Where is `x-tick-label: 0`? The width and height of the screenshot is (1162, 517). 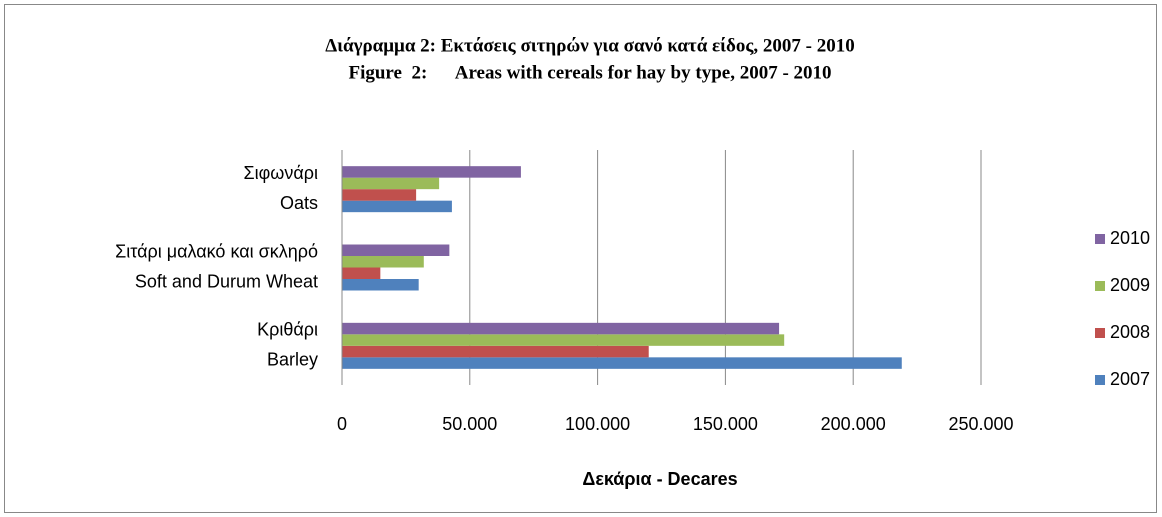
x-tick-label: 0 is located at coordinates (342, 424).